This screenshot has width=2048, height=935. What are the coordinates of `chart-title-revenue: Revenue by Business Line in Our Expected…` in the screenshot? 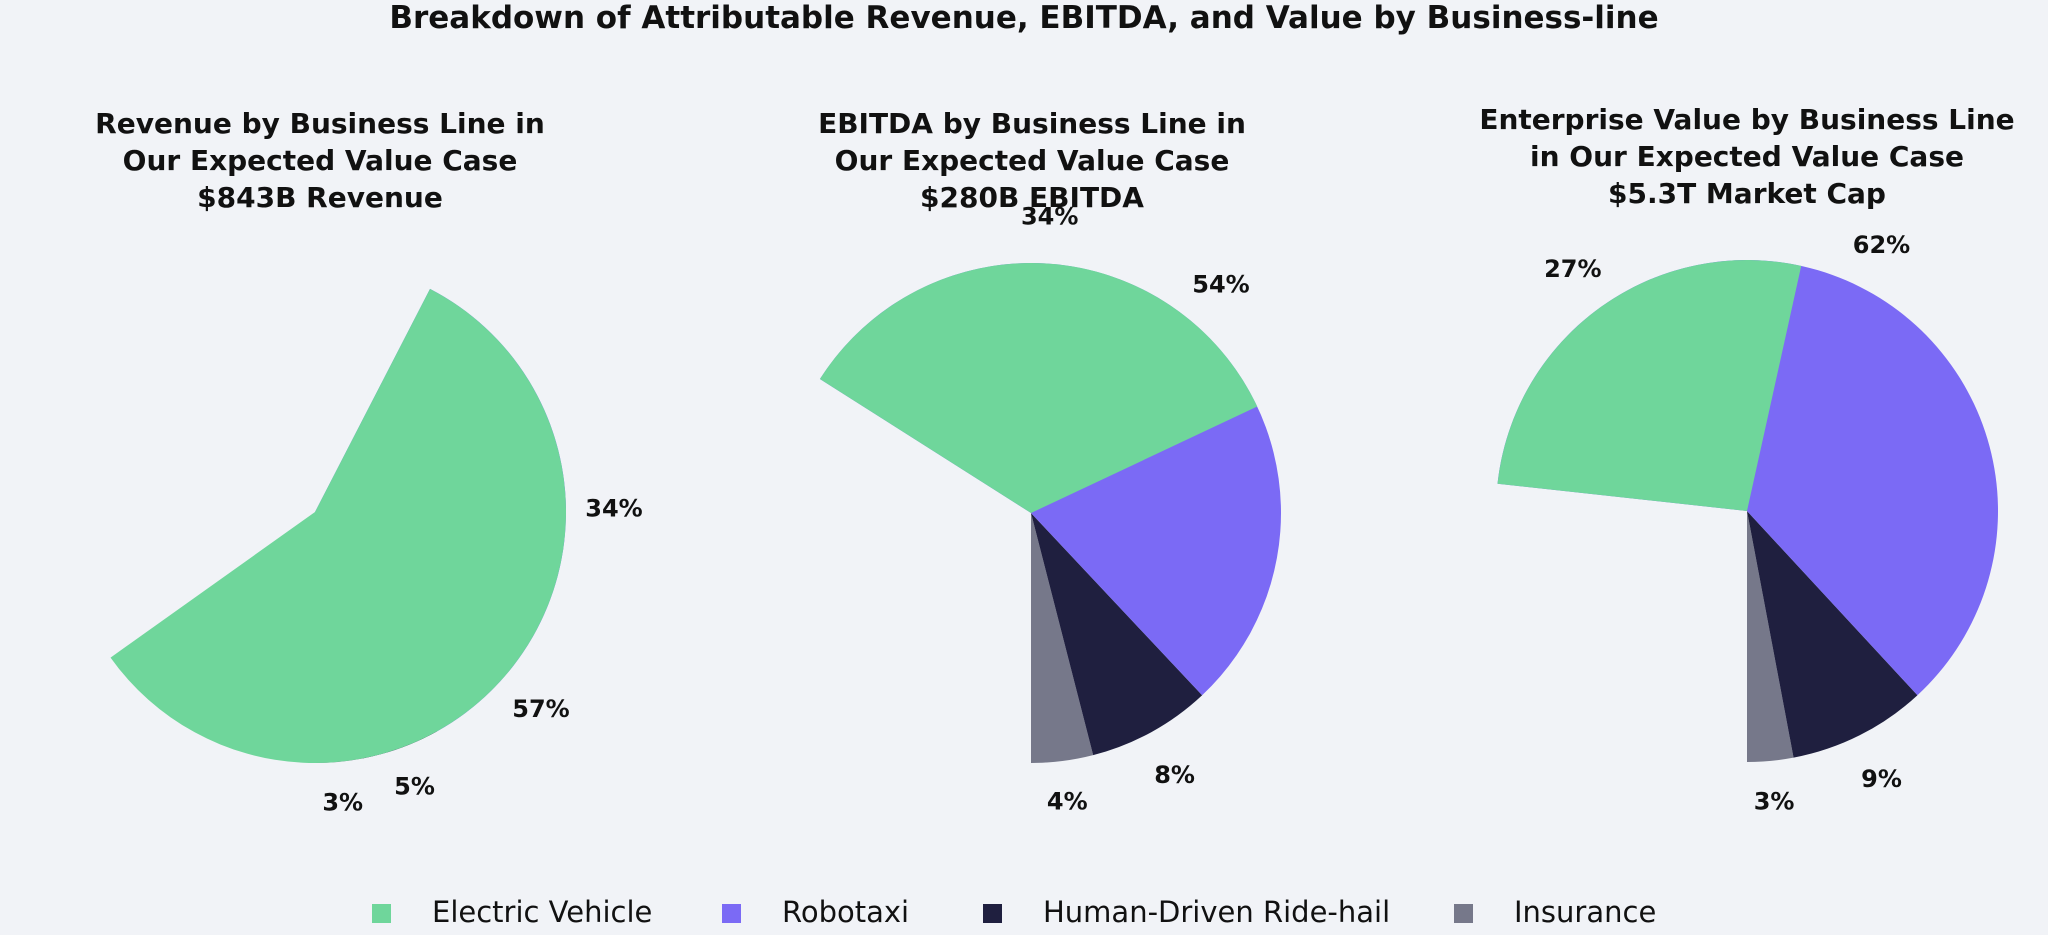 It's located at (320, 160).